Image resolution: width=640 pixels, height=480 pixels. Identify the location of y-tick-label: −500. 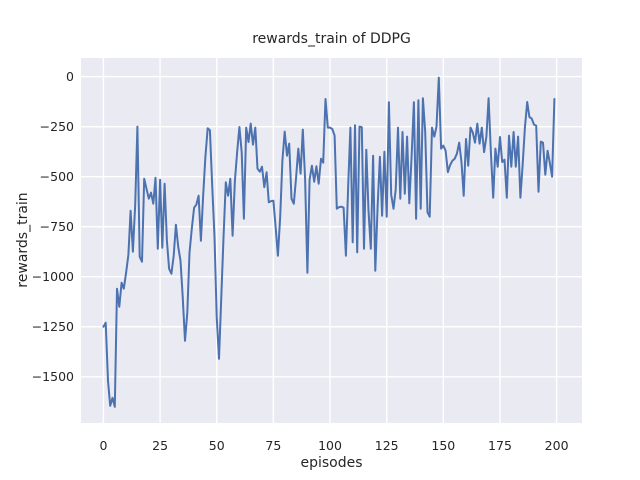
(56, 176).